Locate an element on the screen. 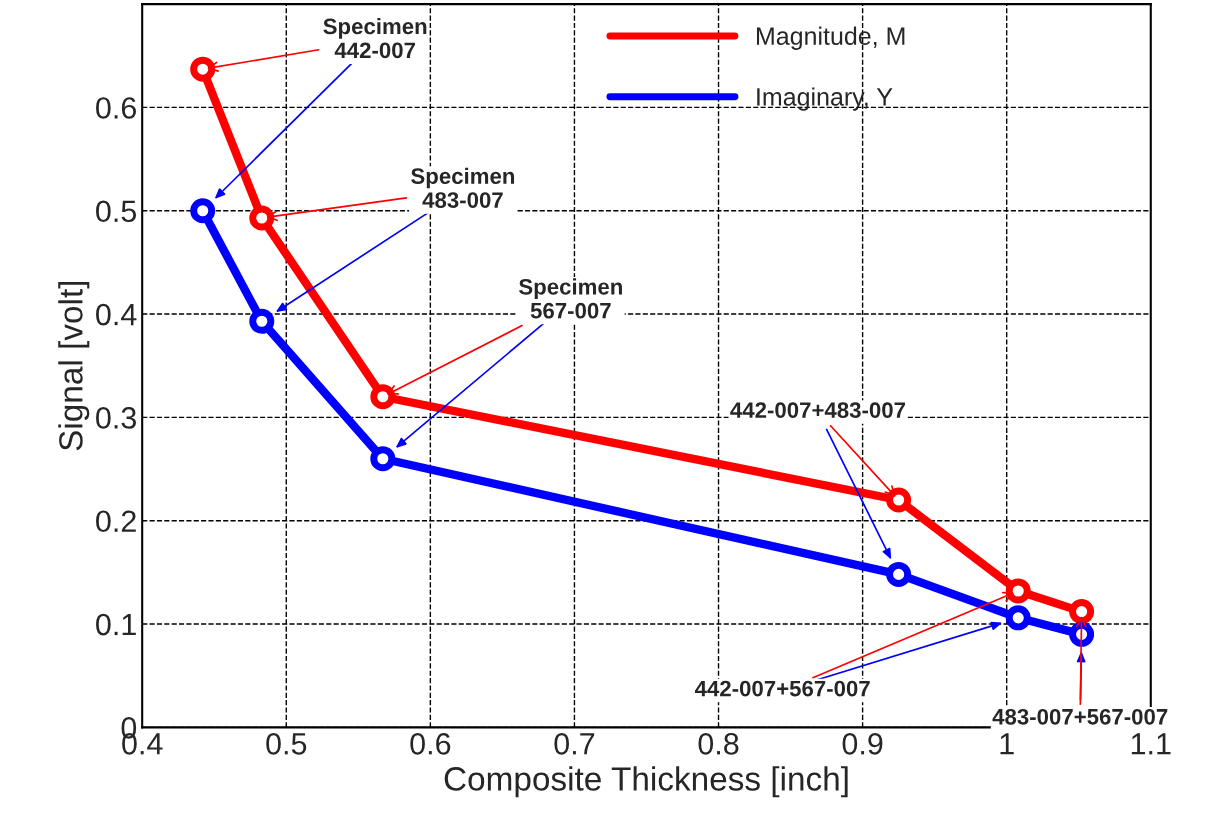  legend-label: Magnitude, M is located at coordinates (830, 38).